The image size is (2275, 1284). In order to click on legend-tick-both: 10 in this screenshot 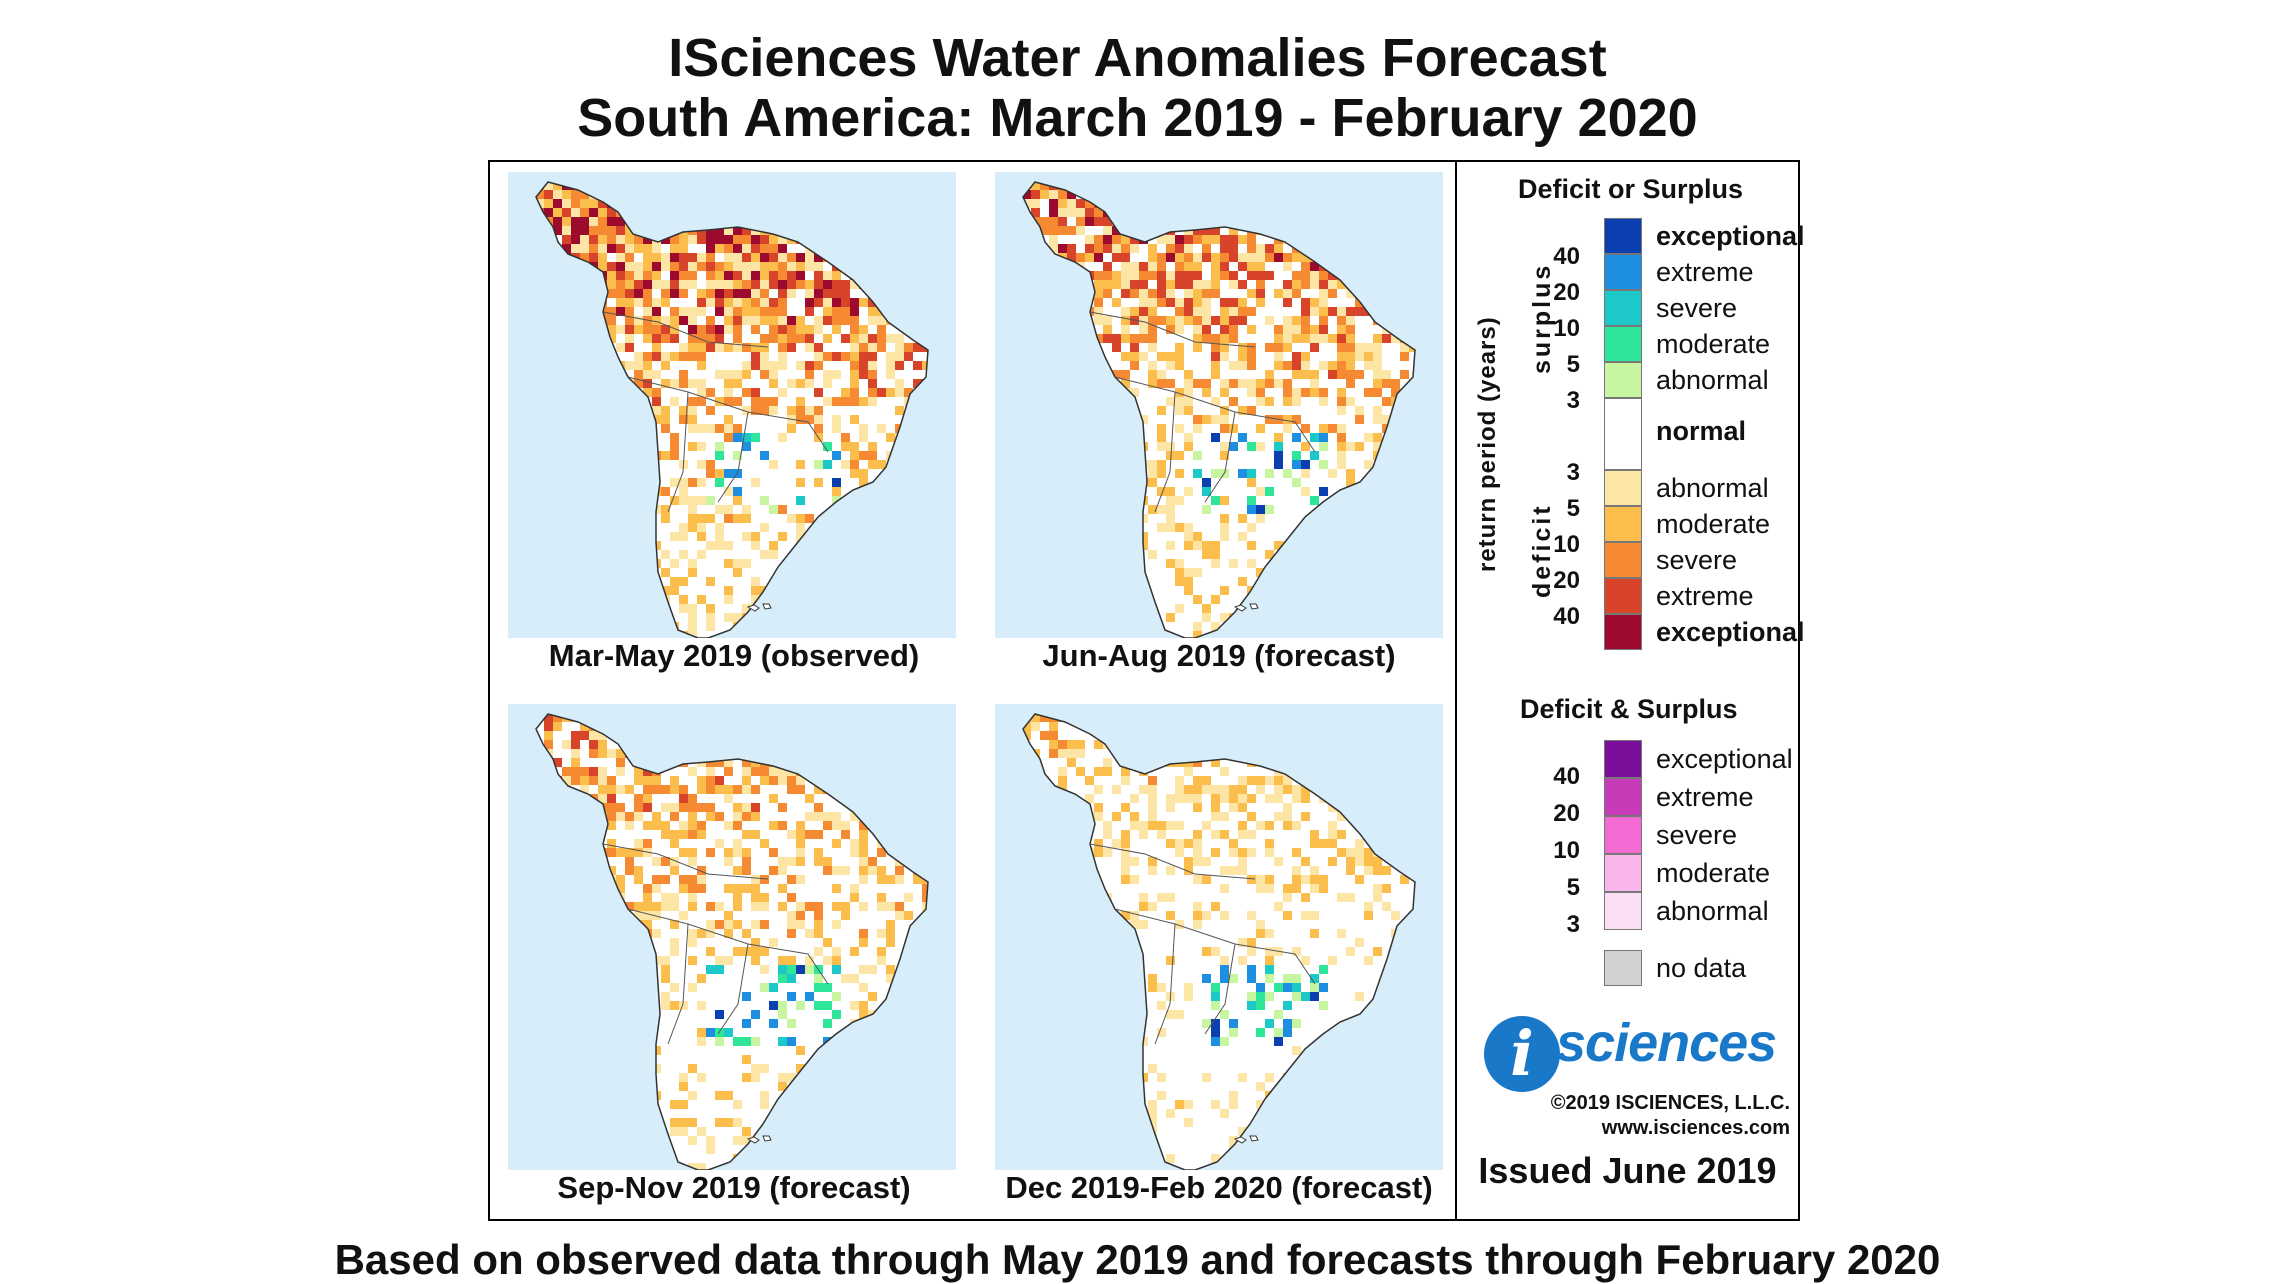, I will do `click(1566, 850)`.